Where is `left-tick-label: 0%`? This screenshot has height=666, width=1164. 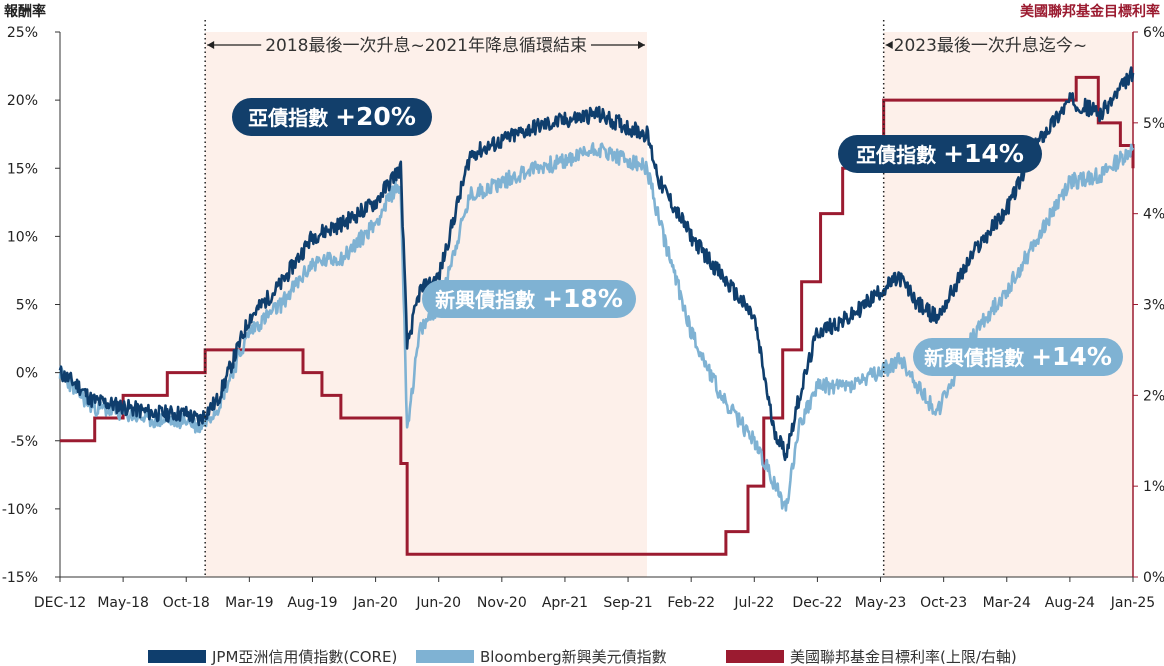
left-tick-label: 0% is located at coordinates (27, 374).